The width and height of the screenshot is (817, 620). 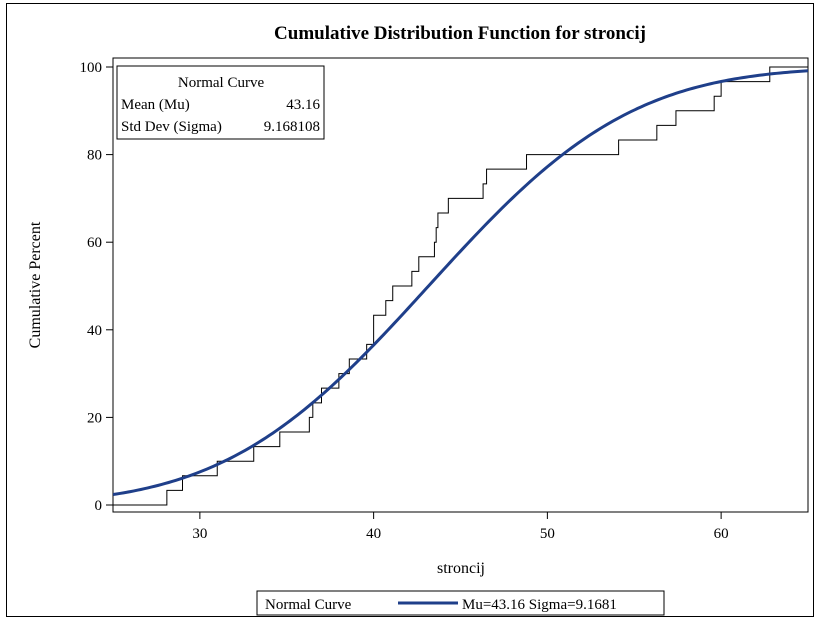 I want to click on x-axis-label: stroncij, so click(x=461, y=568).